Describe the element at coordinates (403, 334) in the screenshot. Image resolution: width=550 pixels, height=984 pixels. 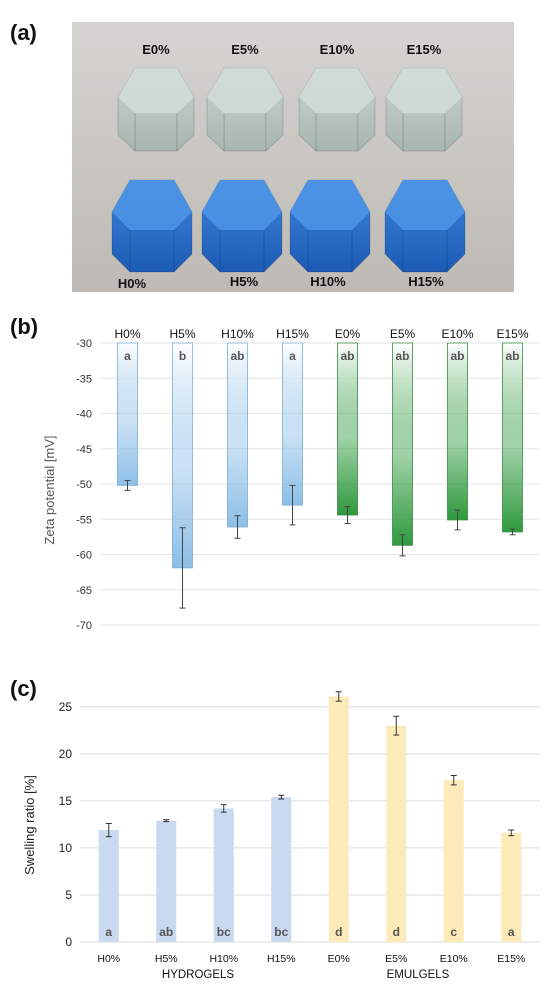
I see `zeta-category-label: E5%` at that location.